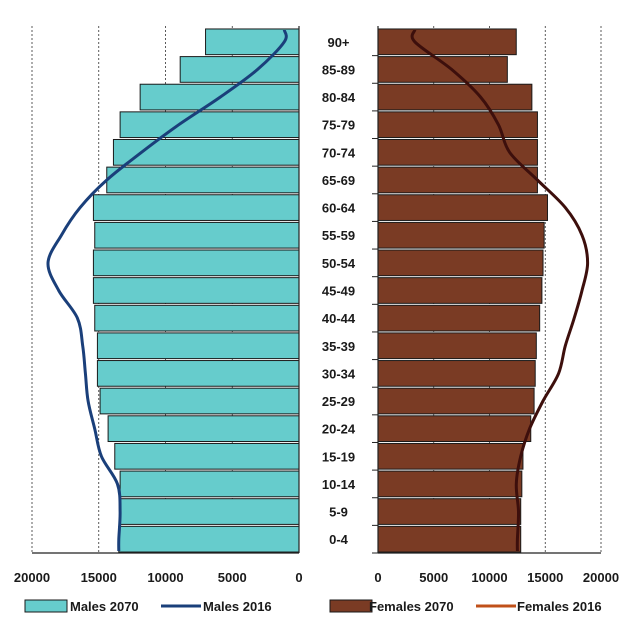 Image resolution: width=637 pixels, height=628 pixels. I want to click on age-group-label: 10-14, so click(339, 484).